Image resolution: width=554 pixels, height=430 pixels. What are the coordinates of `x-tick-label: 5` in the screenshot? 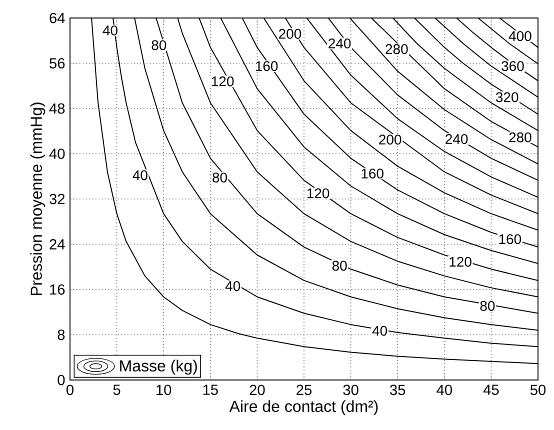 It's located at (116, 389).